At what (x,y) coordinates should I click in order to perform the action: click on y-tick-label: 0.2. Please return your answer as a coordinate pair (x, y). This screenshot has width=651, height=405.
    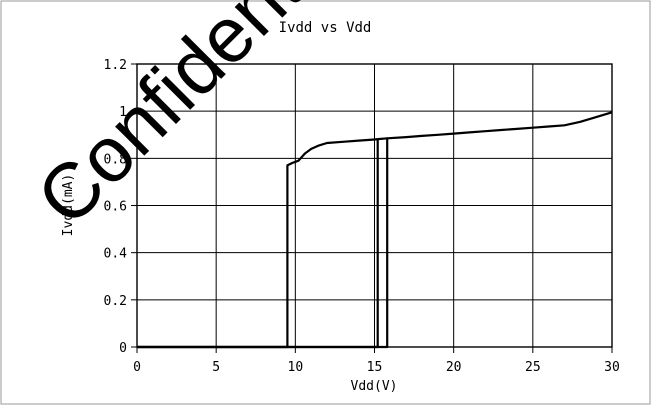
    Looking at the image, I should click on (115, 301).